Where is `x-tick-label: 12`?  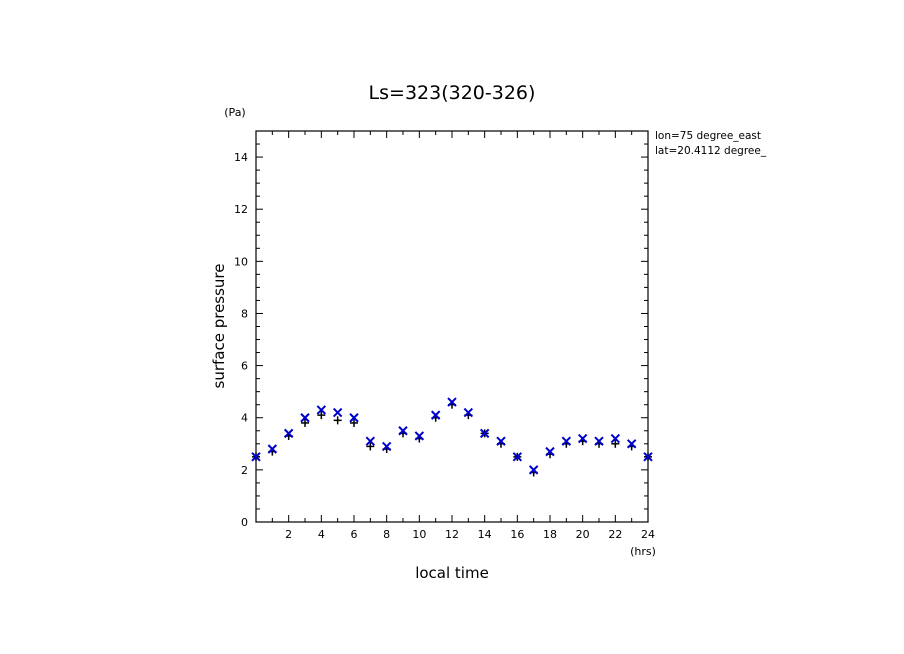 x-tick-label: 12 is located at coordinates (452, 534).